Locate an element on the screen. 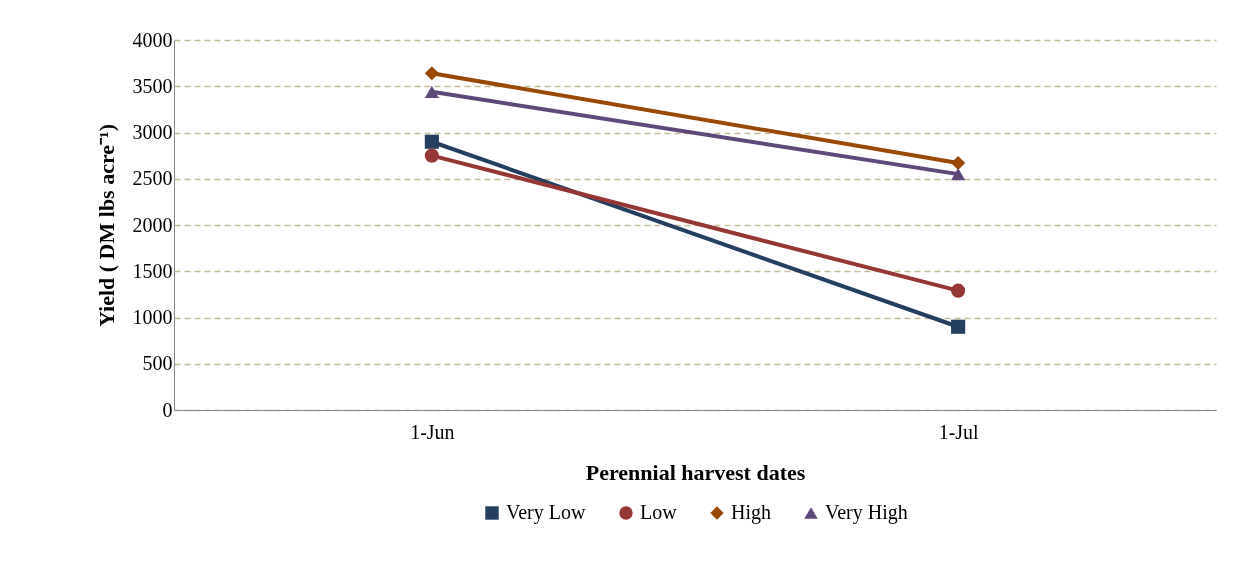 This screenshot has height=577, width=1253. legend-label: Very Low is located at coordinates (546, 512).